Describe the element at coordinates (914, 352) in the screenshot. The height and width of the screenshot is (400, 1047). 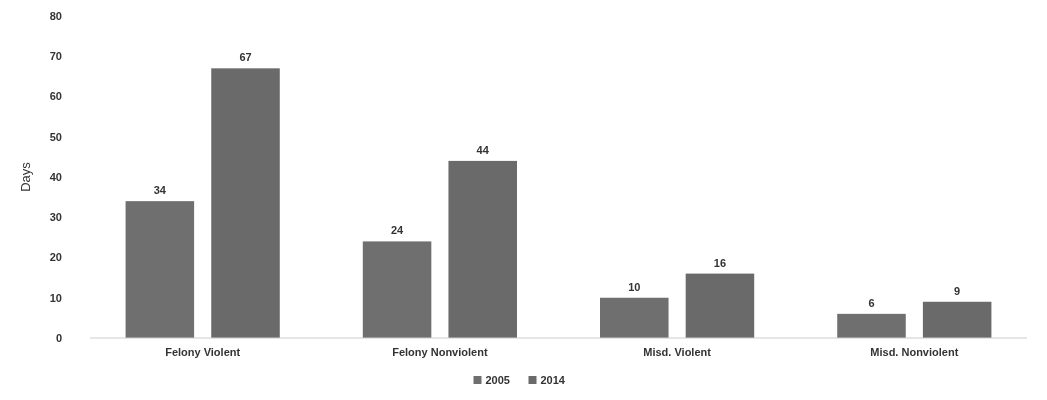
I see `x-tick-label: Misd. Nonviolent` at that location.